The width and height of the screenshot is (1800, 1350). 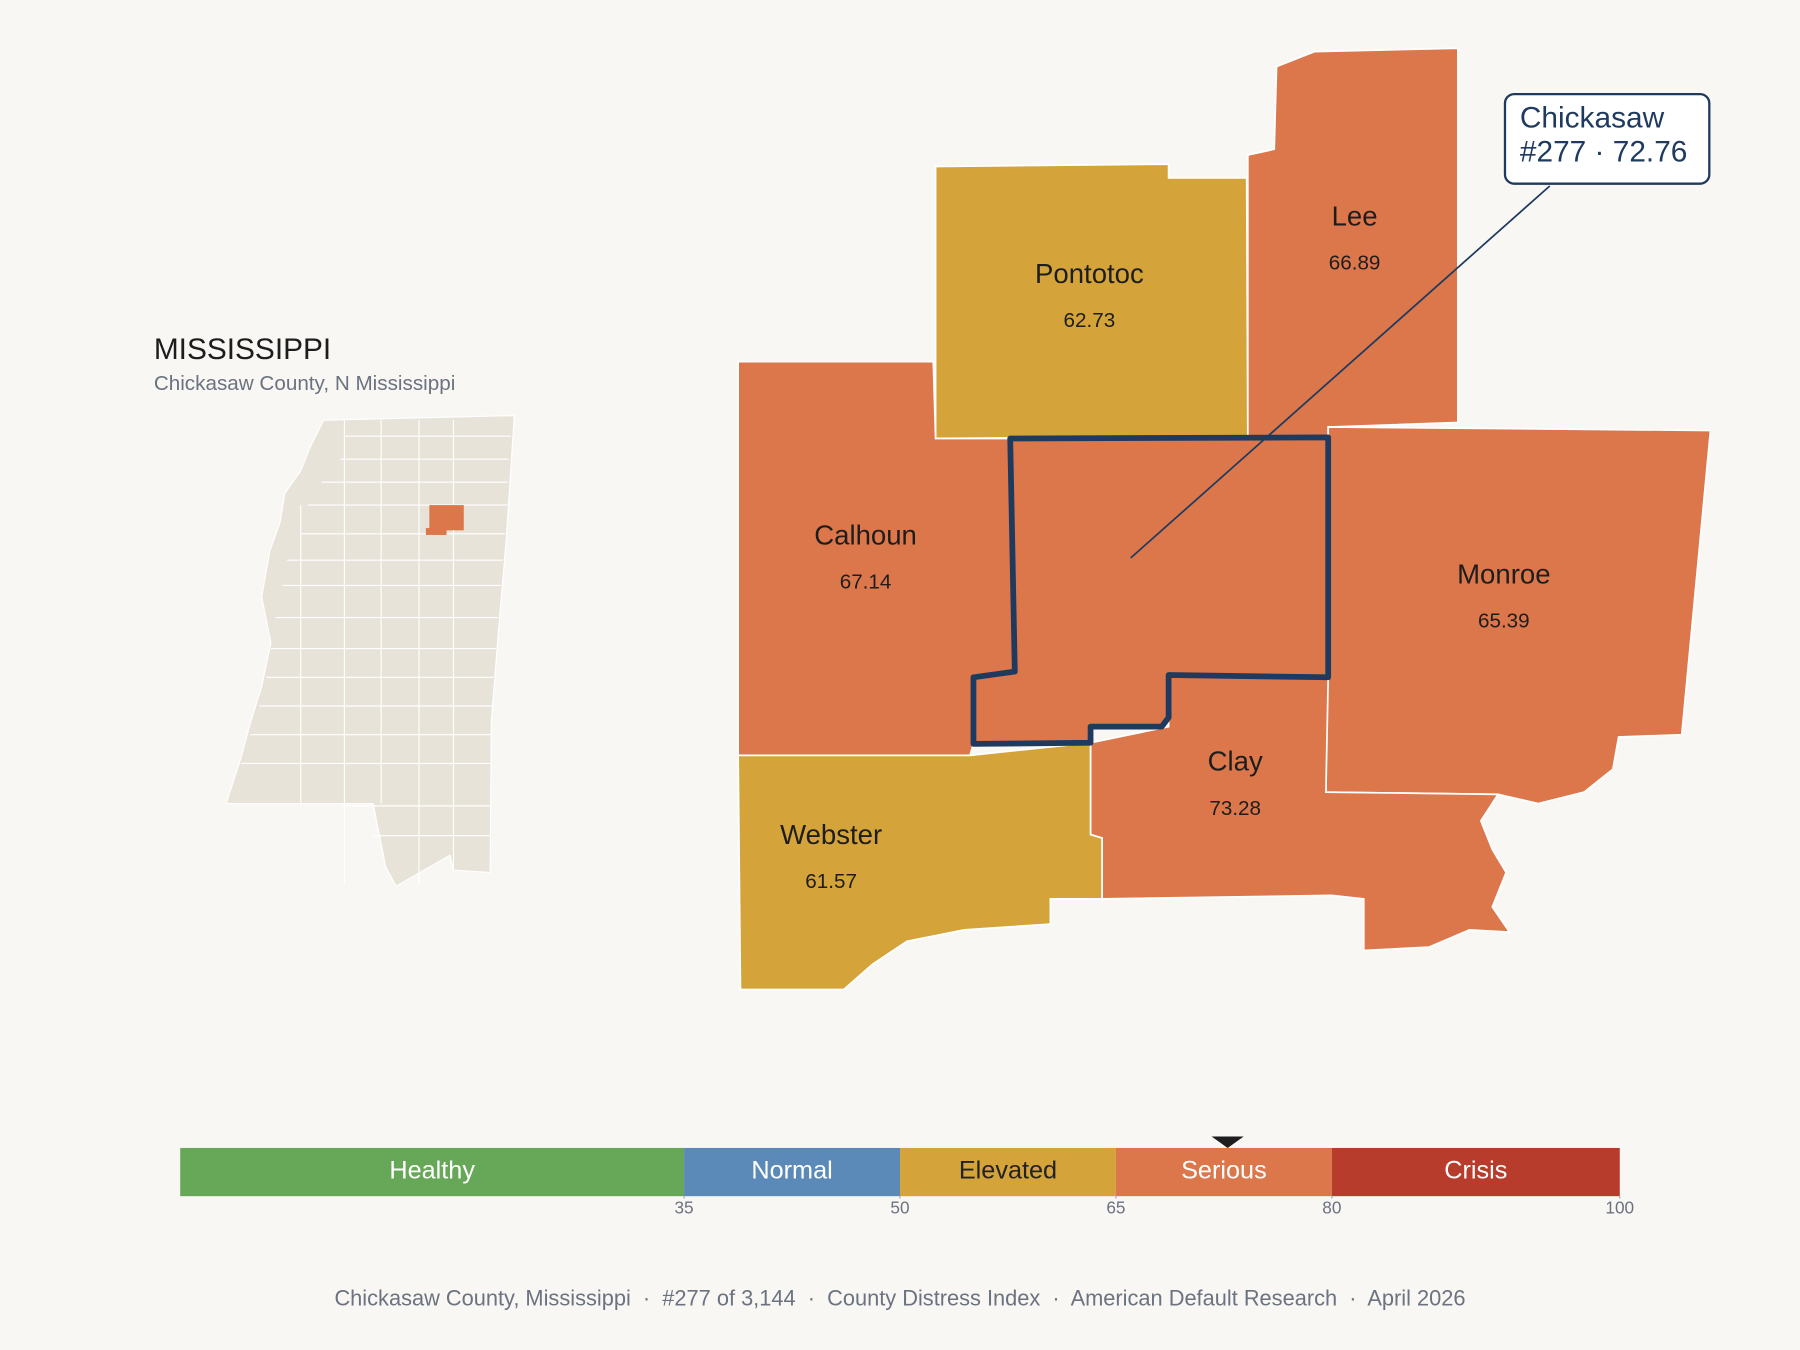 I want to click on callout: Chickasaw #277 · 72.76, so click(x=1420, y=325).